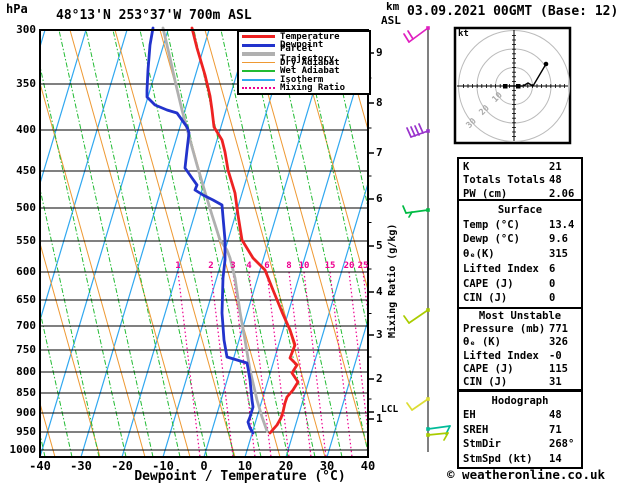 The width and height of the screenshot is (629, 486). What do you see at coordinates (520, 239) in the screenshot?
I see `stats-row: Dewp (°C) 9.6` at bounding box center [520, 239].